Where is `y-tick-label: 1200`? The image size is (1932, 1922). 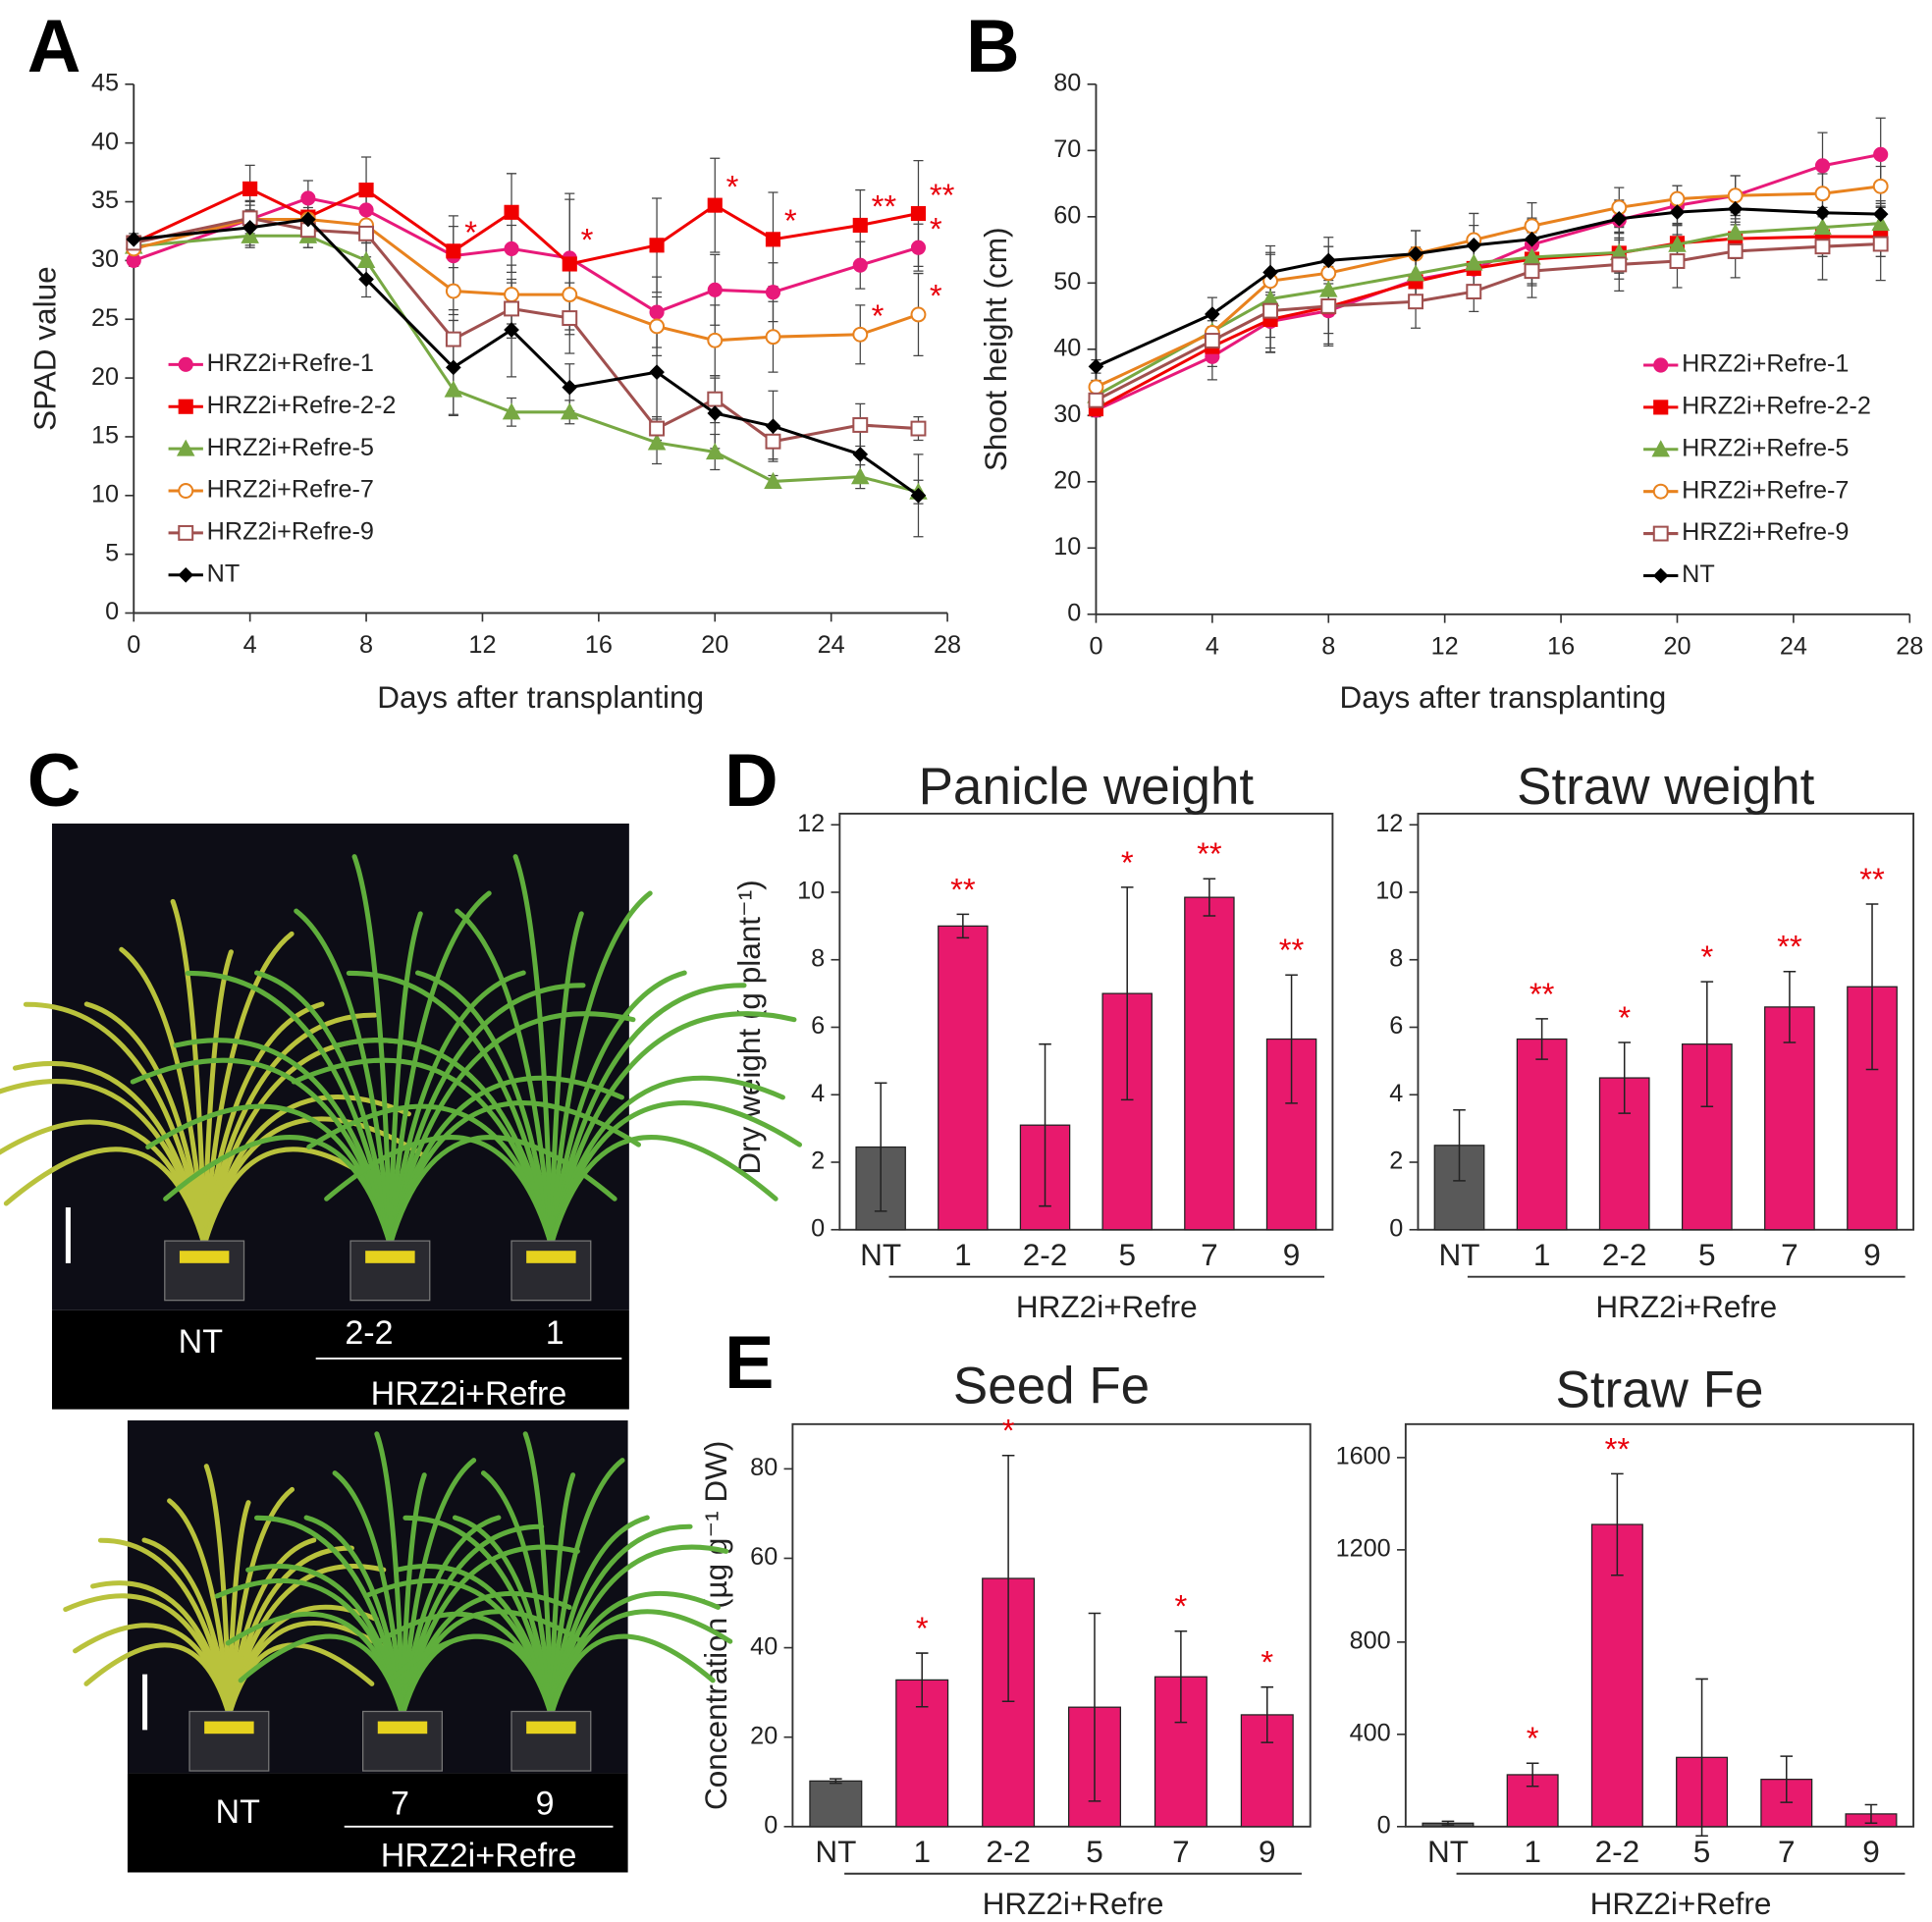 y-tick-label: 1200 is located at coordinates (1363, 1549).